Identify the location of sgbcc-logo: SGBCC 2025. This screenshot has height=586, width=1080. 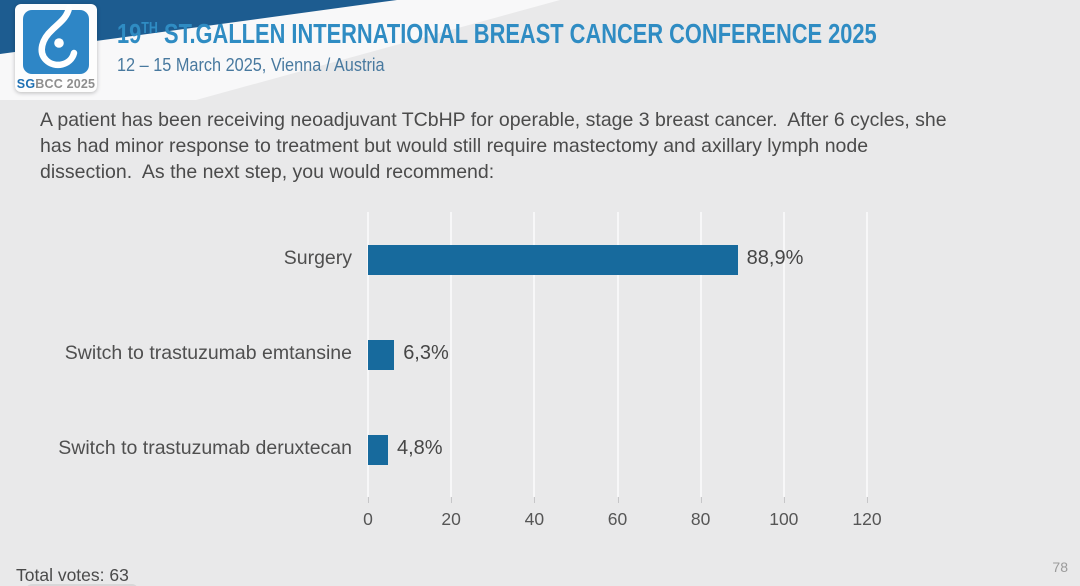
(56, 48).